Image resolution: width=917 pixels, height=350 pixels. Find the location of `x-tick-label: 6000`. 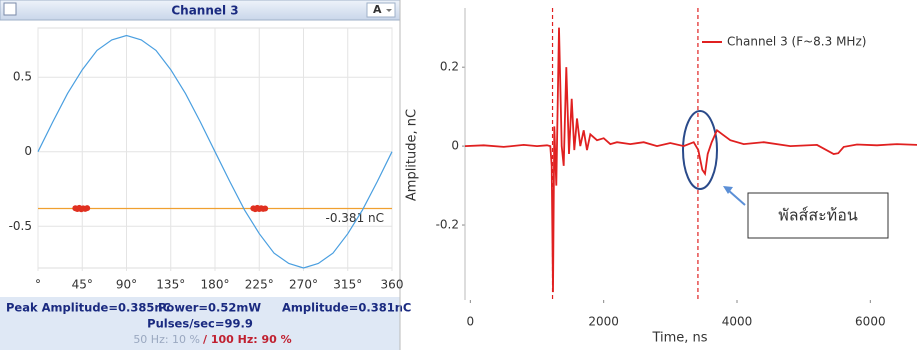

x-tick-label: 6000 is located at coordinates (870, 322).